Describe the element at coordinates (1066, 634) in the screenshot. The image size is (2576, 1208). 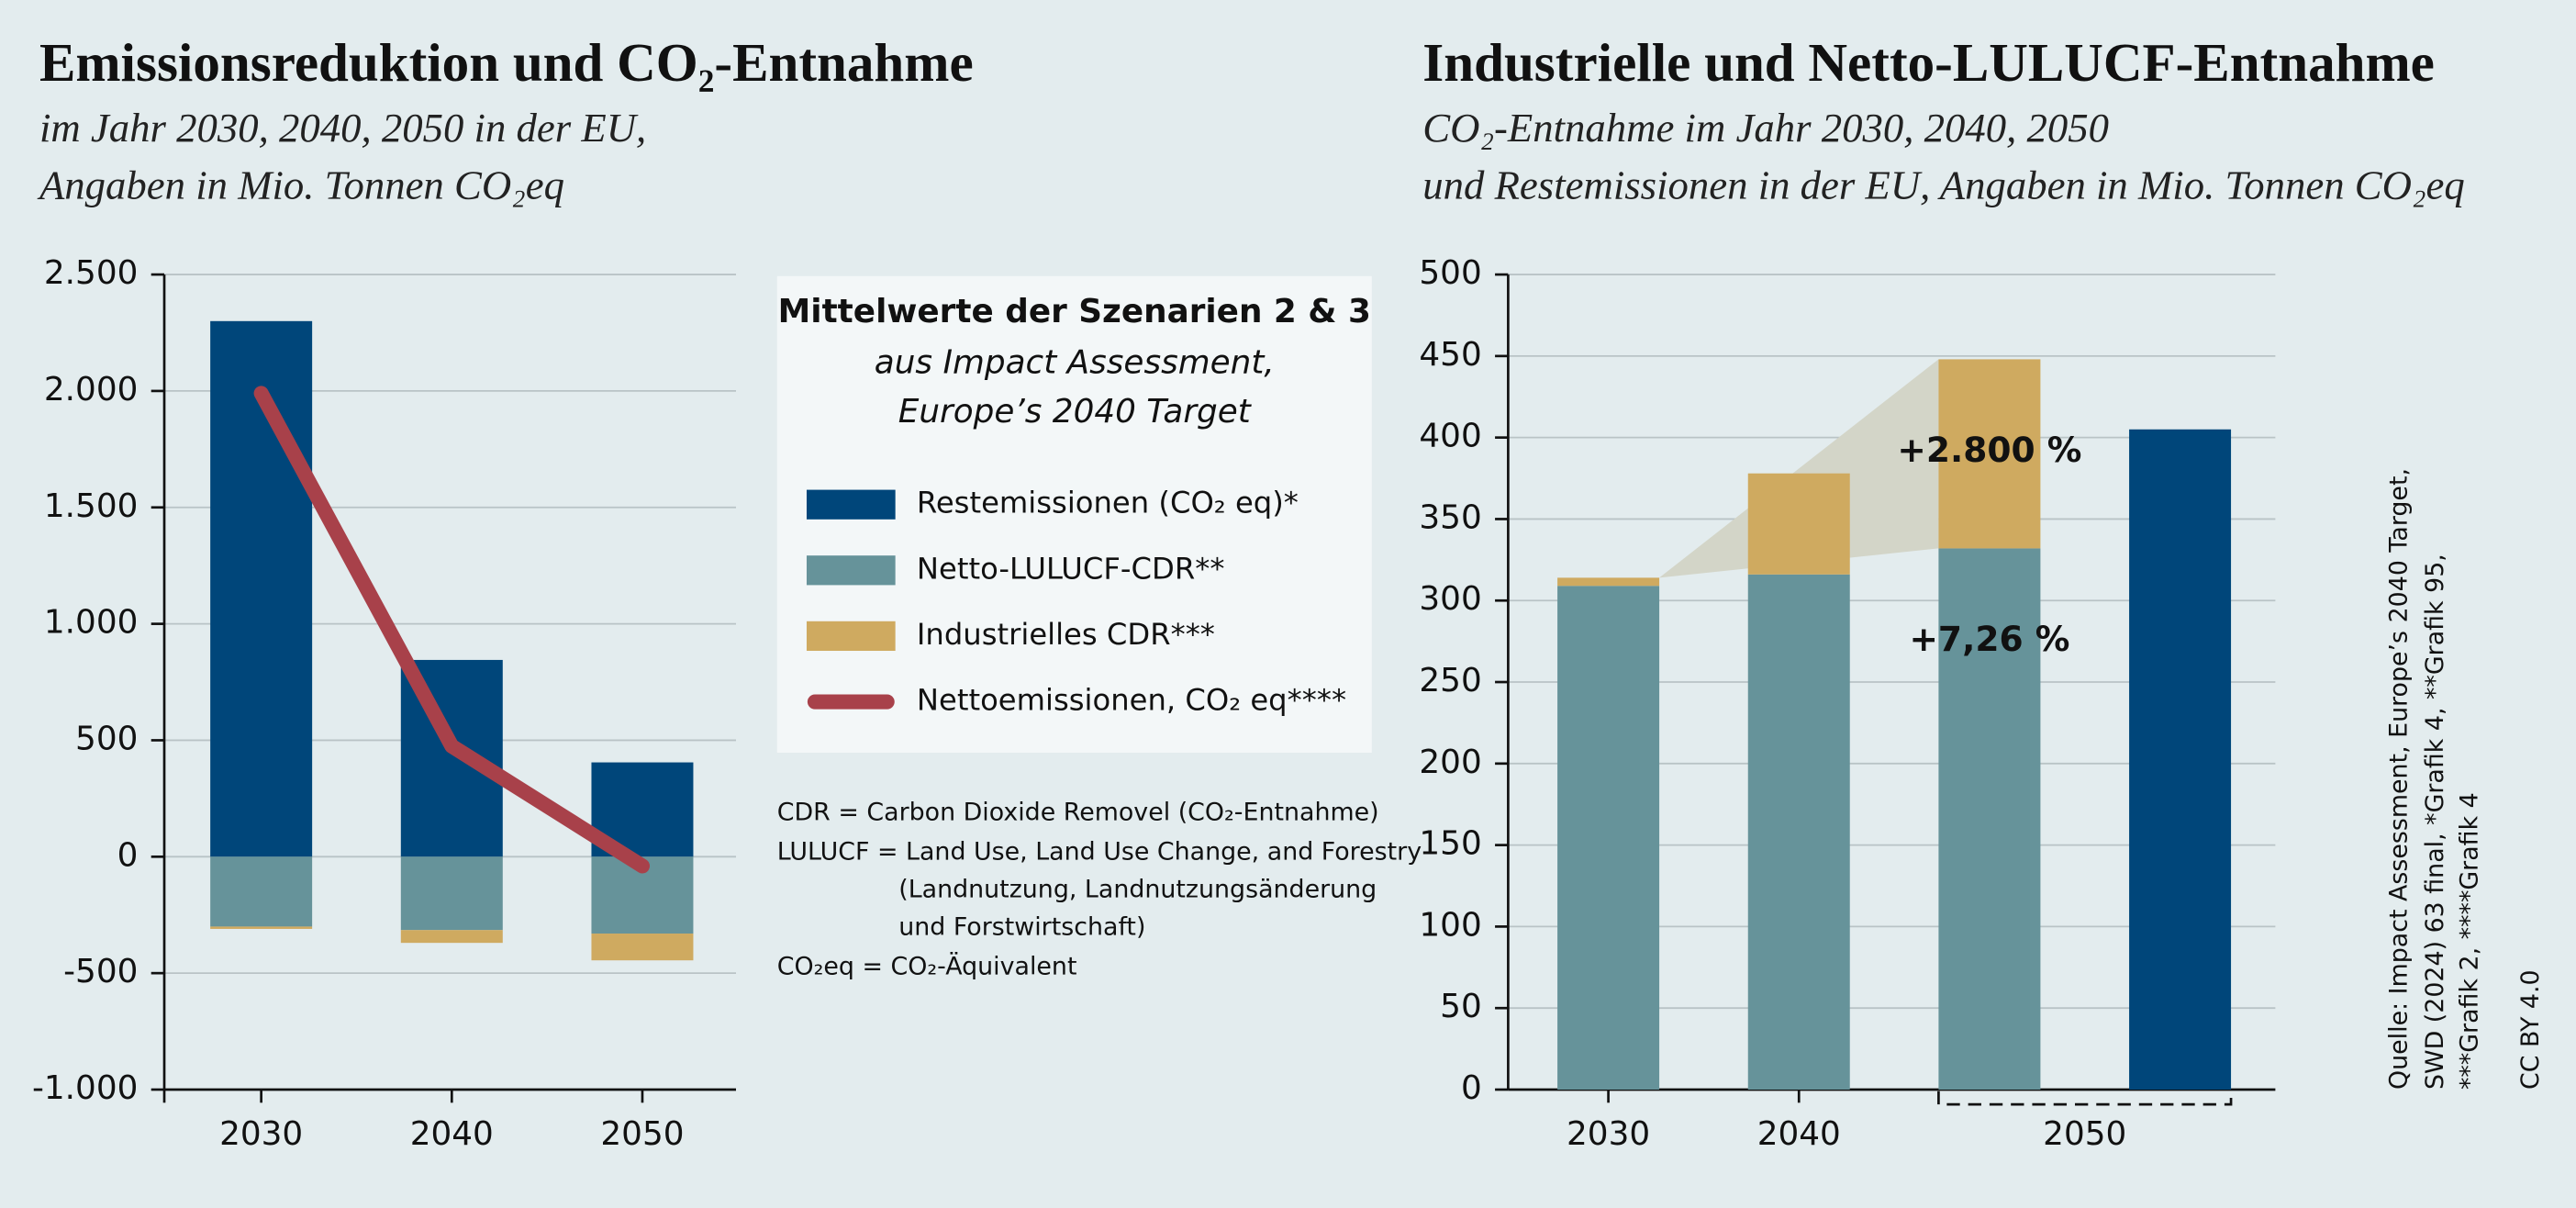
I see `legend-label: Industrielles CDR***` at that location.